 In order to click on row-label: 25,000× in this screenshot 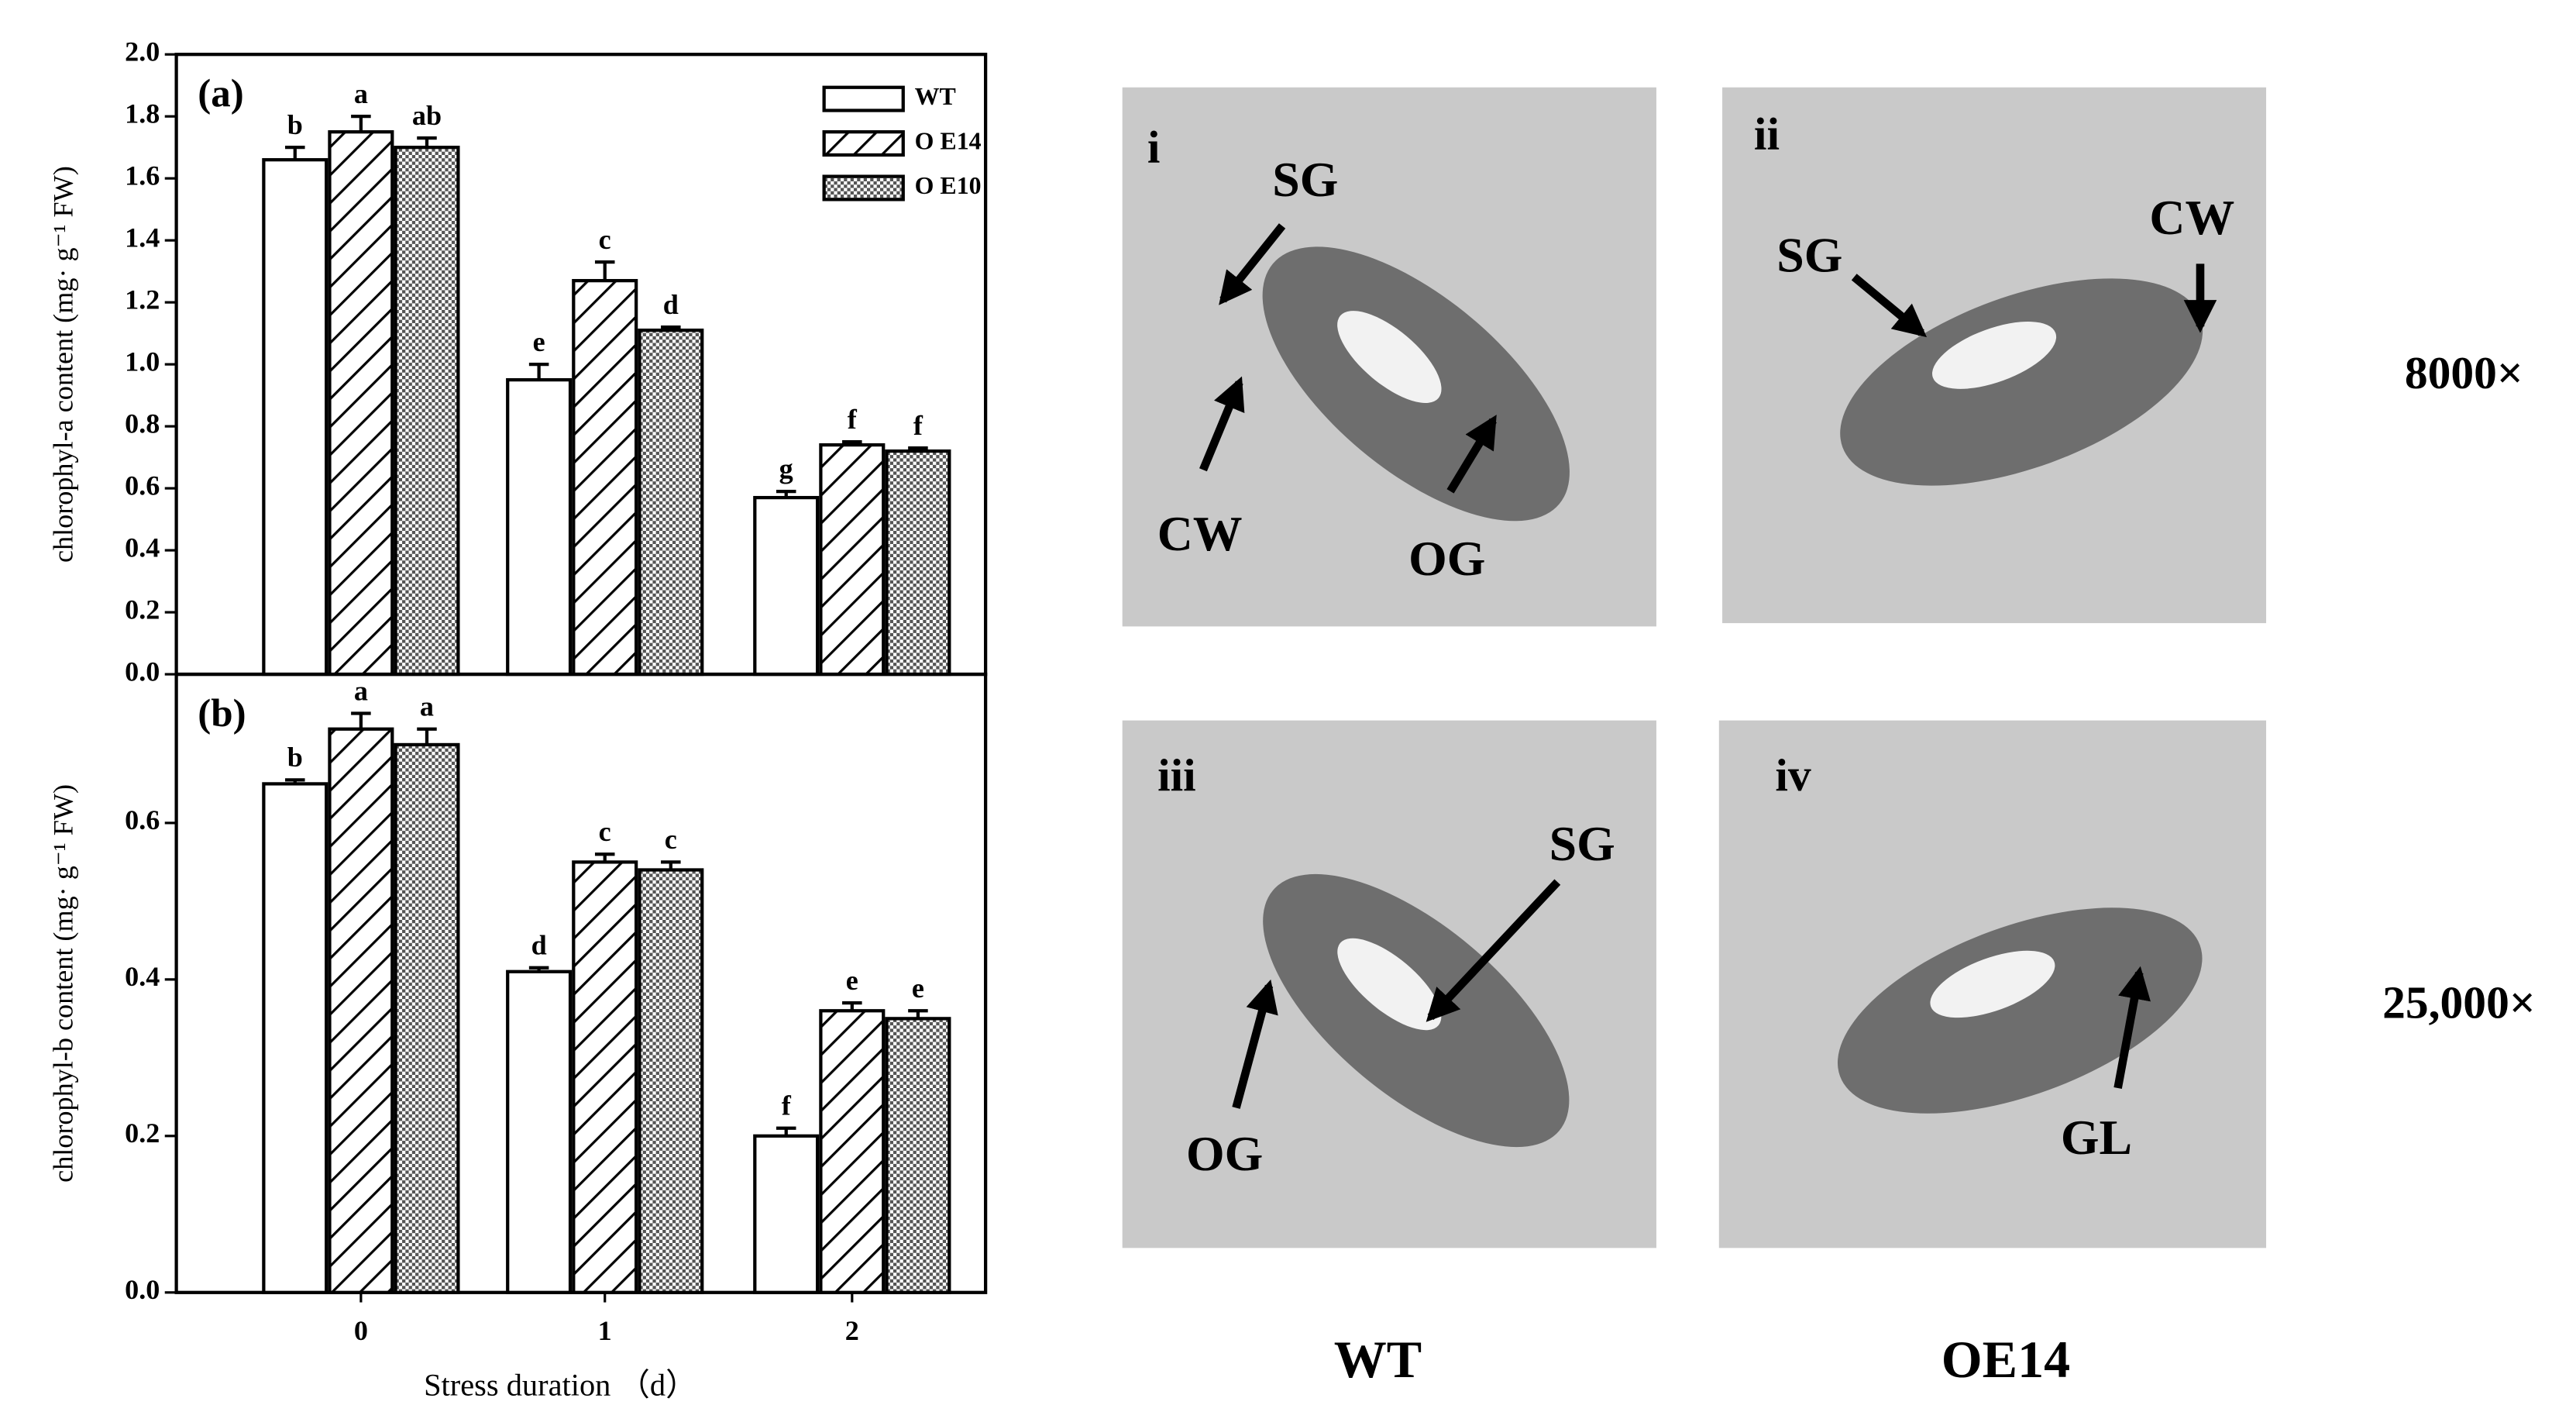, I will do `click(2459, 1002)`.